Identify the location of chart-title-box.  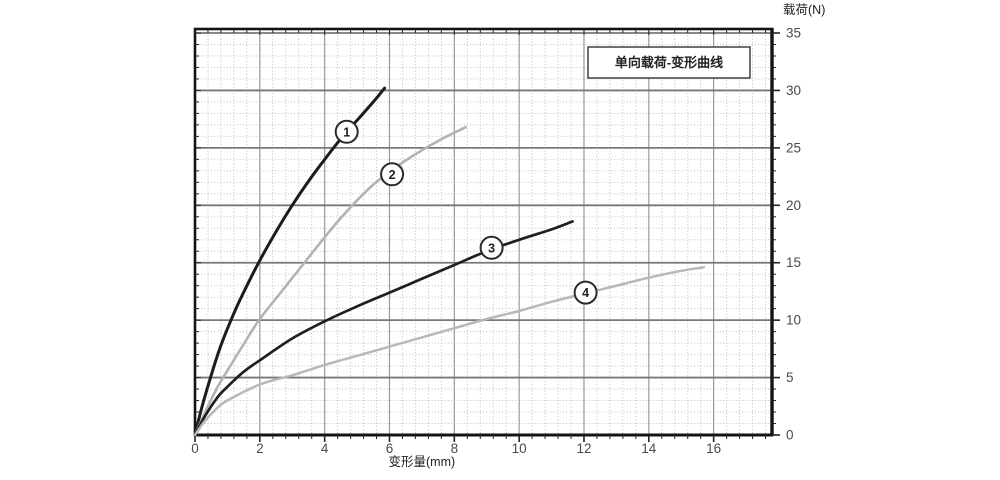
(669, 62).